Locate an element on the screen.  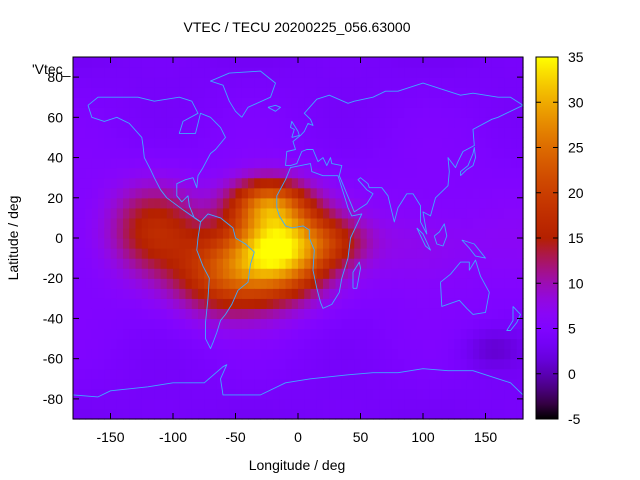
coastline-eurasia is located at coordinates (404, 158).